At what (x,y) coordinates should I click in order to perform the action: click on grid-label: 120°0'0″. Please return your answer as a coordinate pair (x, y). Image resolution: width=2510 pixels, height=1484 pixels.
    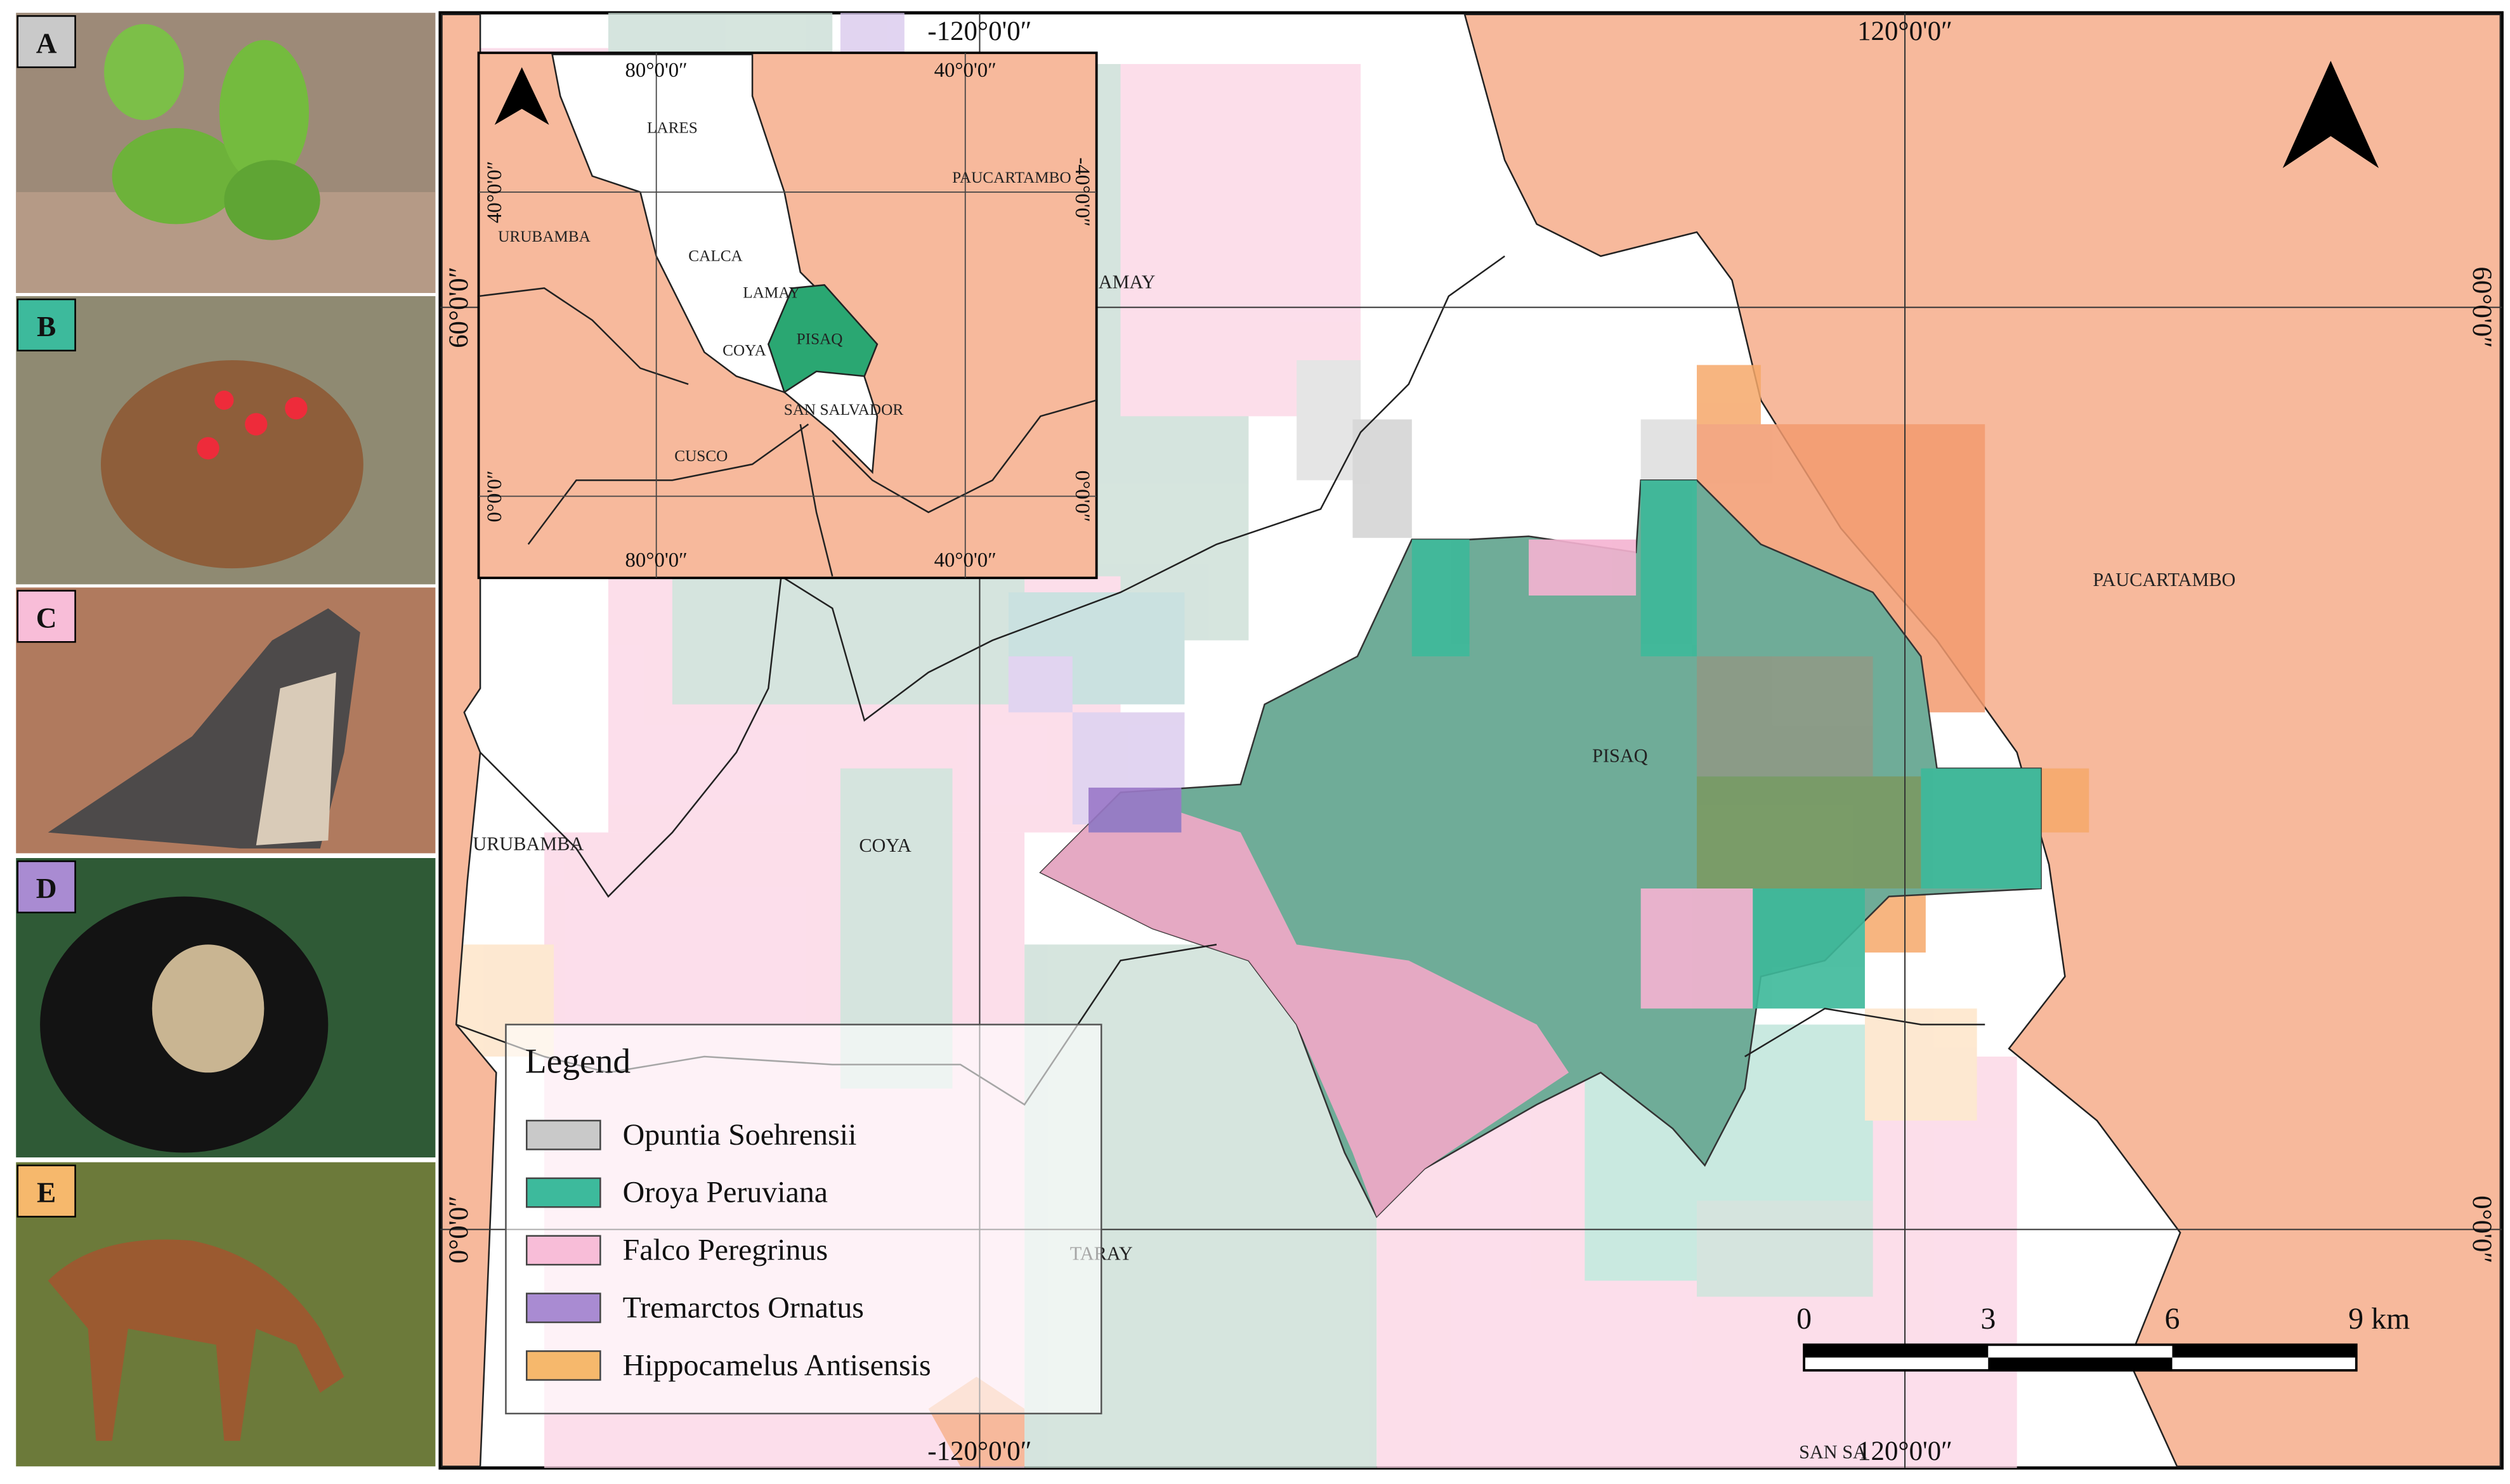
    Looking at the image, I should click on (1904, 31).